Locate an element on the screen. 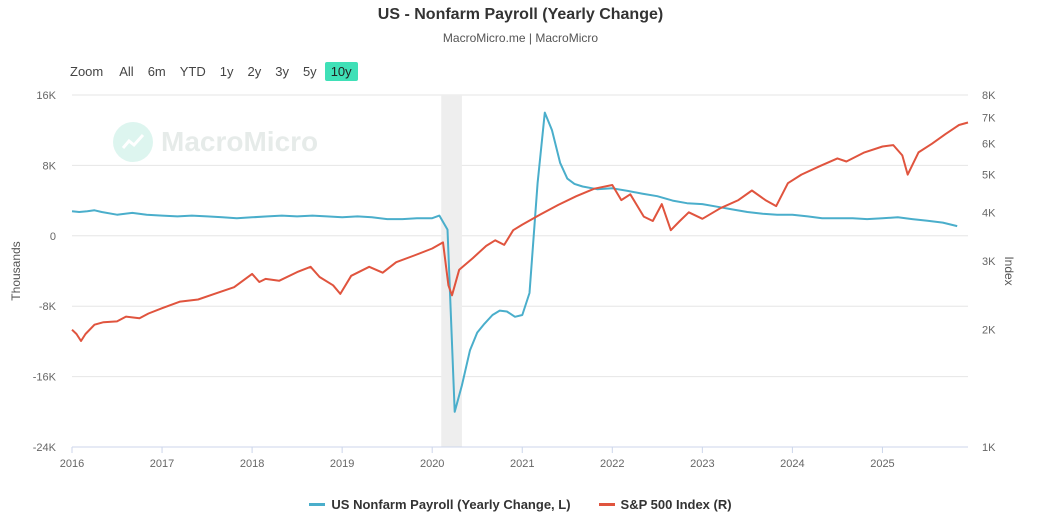  watermark: MacroMicro is located at coordinates (215, 142).